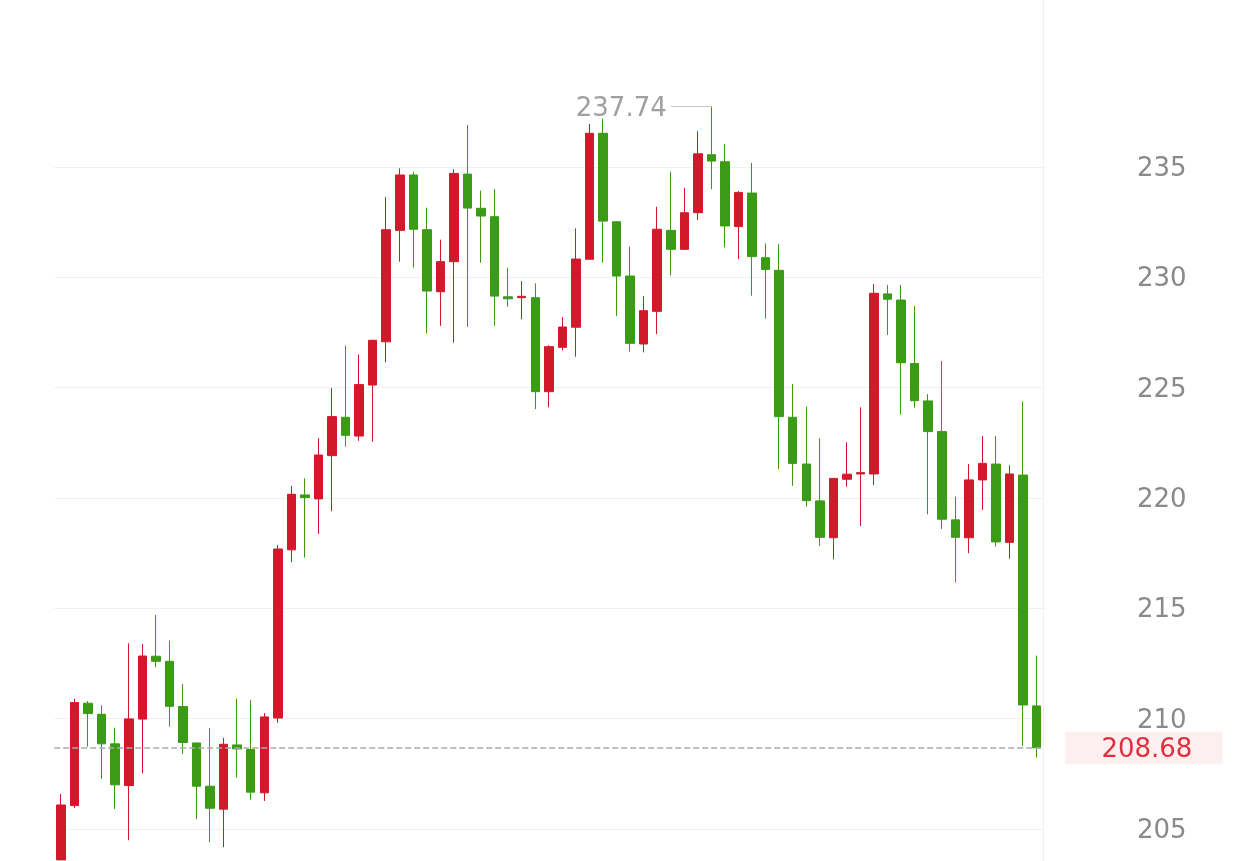 The image size is (1260, 861). What do you see at coordinates (1162, 277) in the screenshot?
I see `y-tick-label: 230` at bounding box center [1162, 277].